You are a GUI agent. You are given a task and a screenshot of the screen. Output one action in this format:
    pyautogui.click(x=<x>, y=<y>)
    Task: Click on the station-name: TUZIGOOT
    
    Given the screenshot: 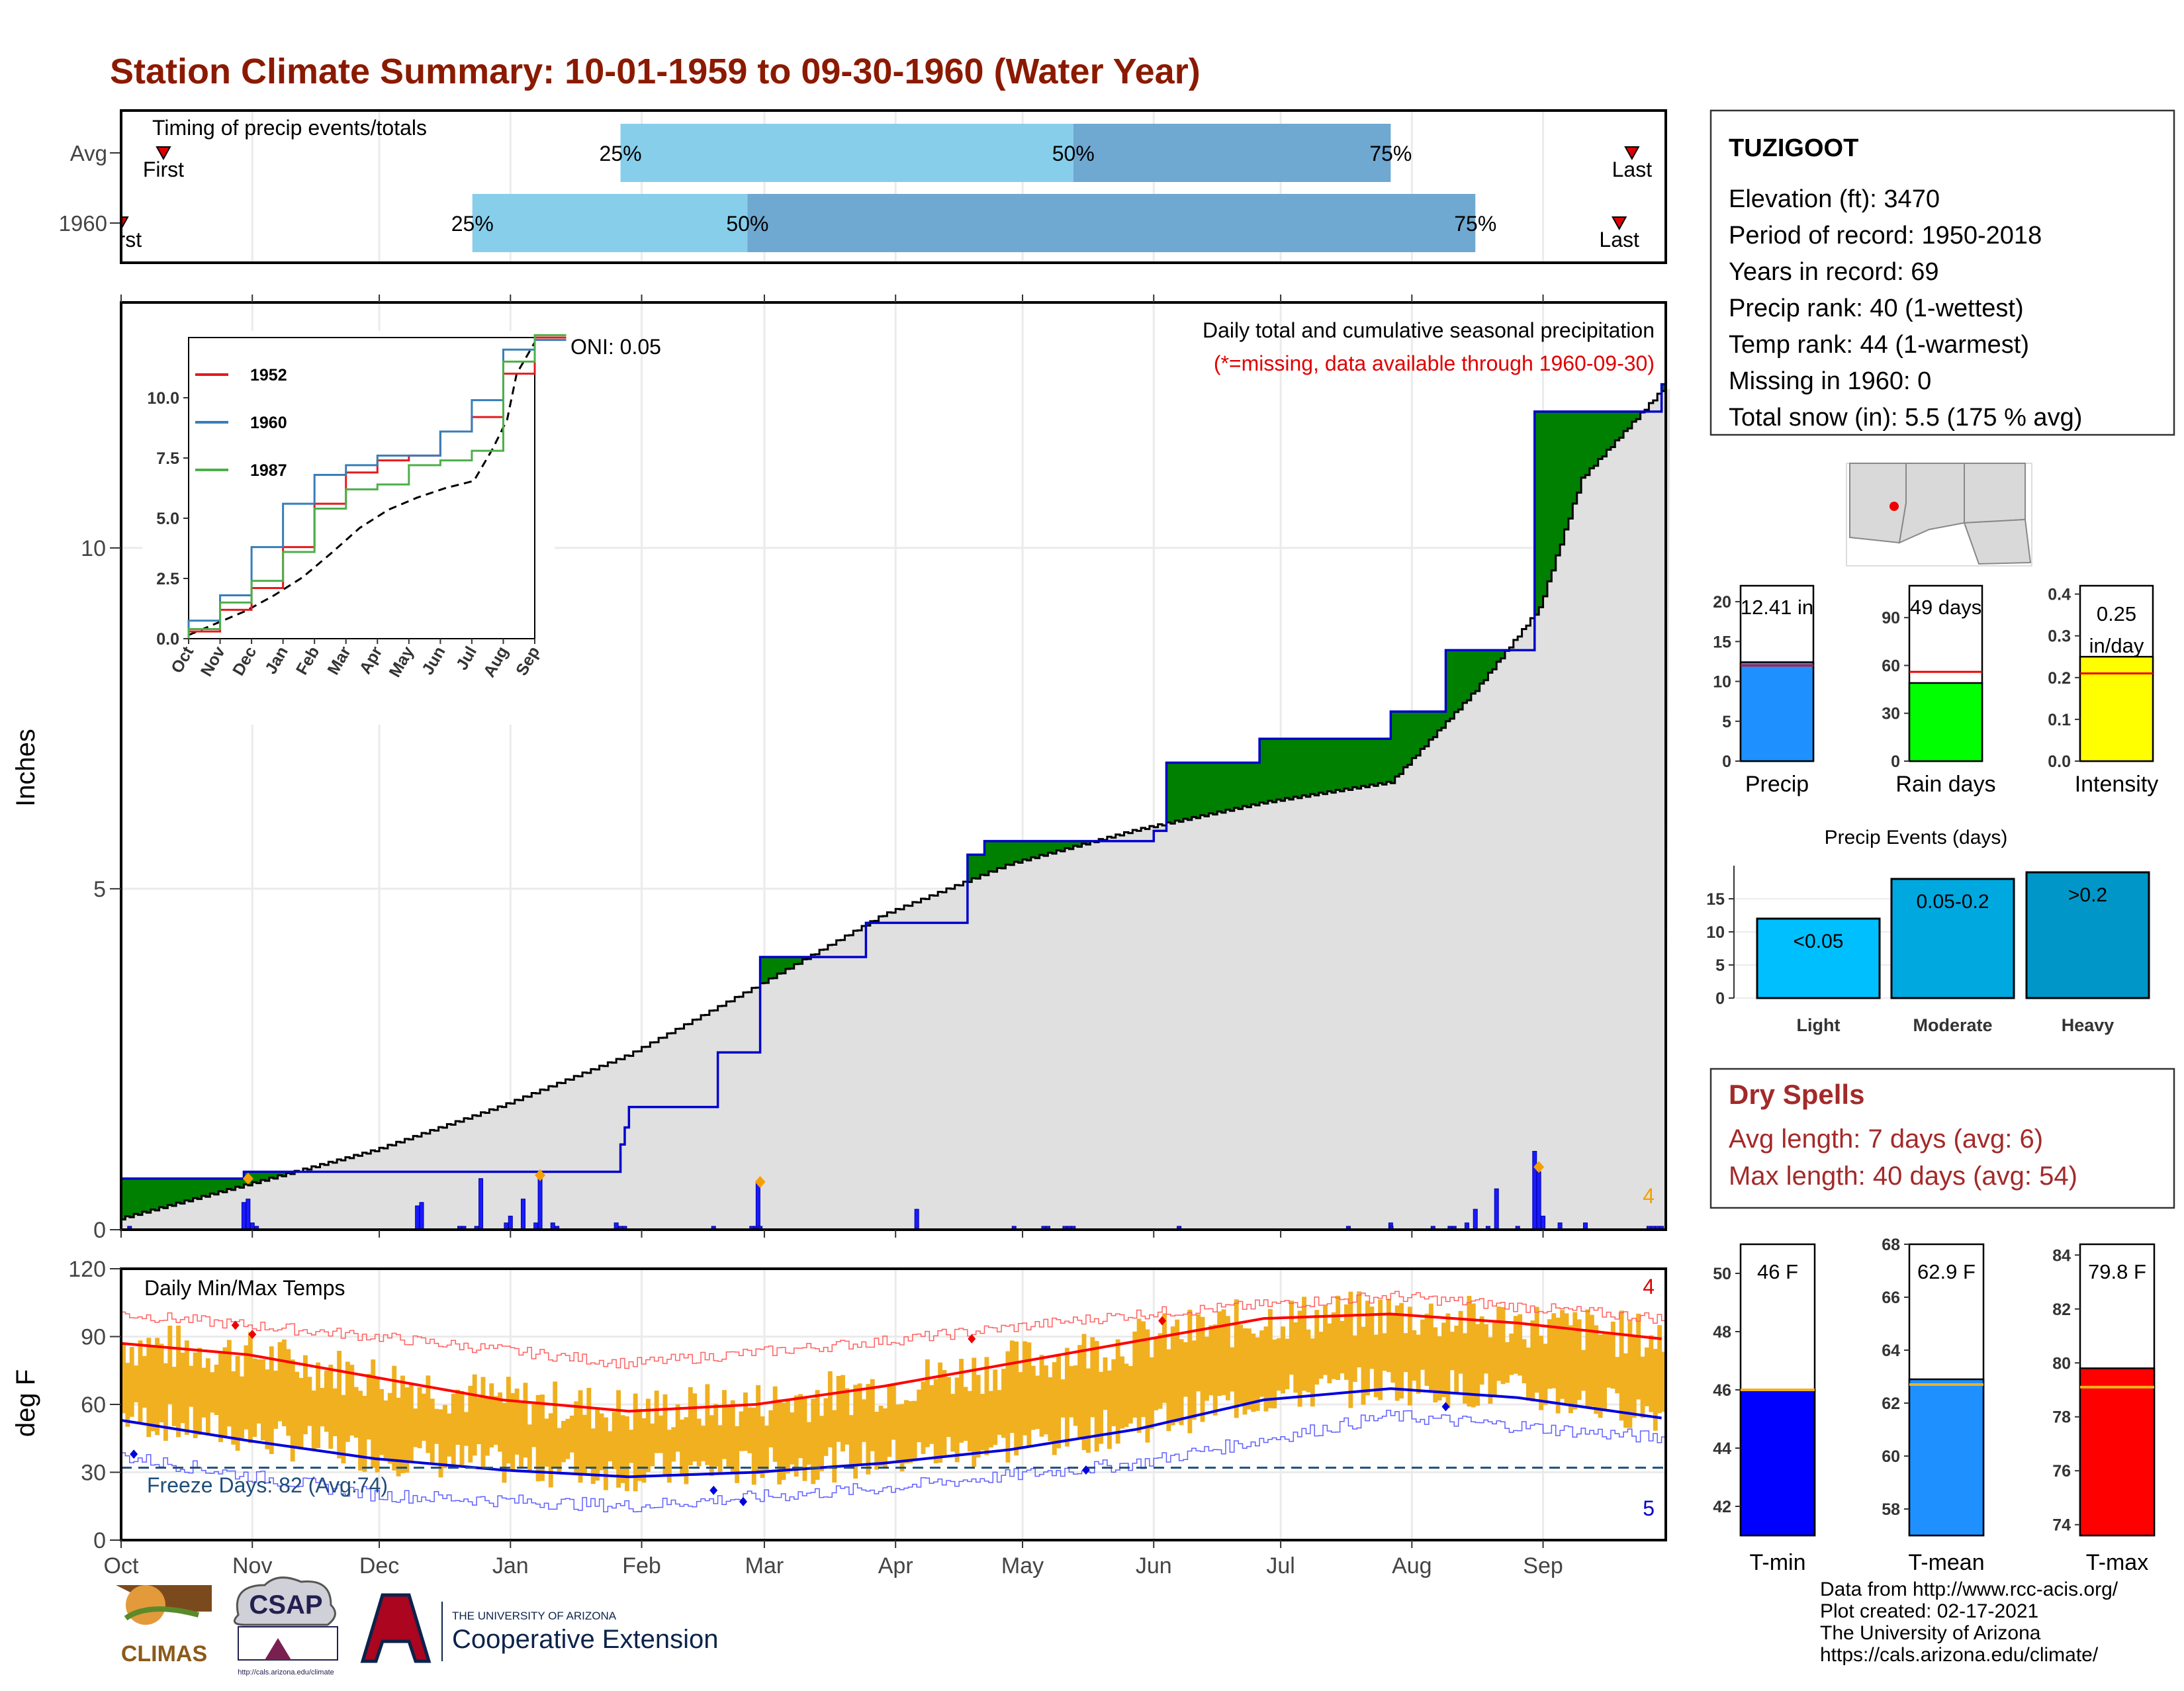 What is the action you would take?
    pyautogui.click(x=1794, y=148)
    